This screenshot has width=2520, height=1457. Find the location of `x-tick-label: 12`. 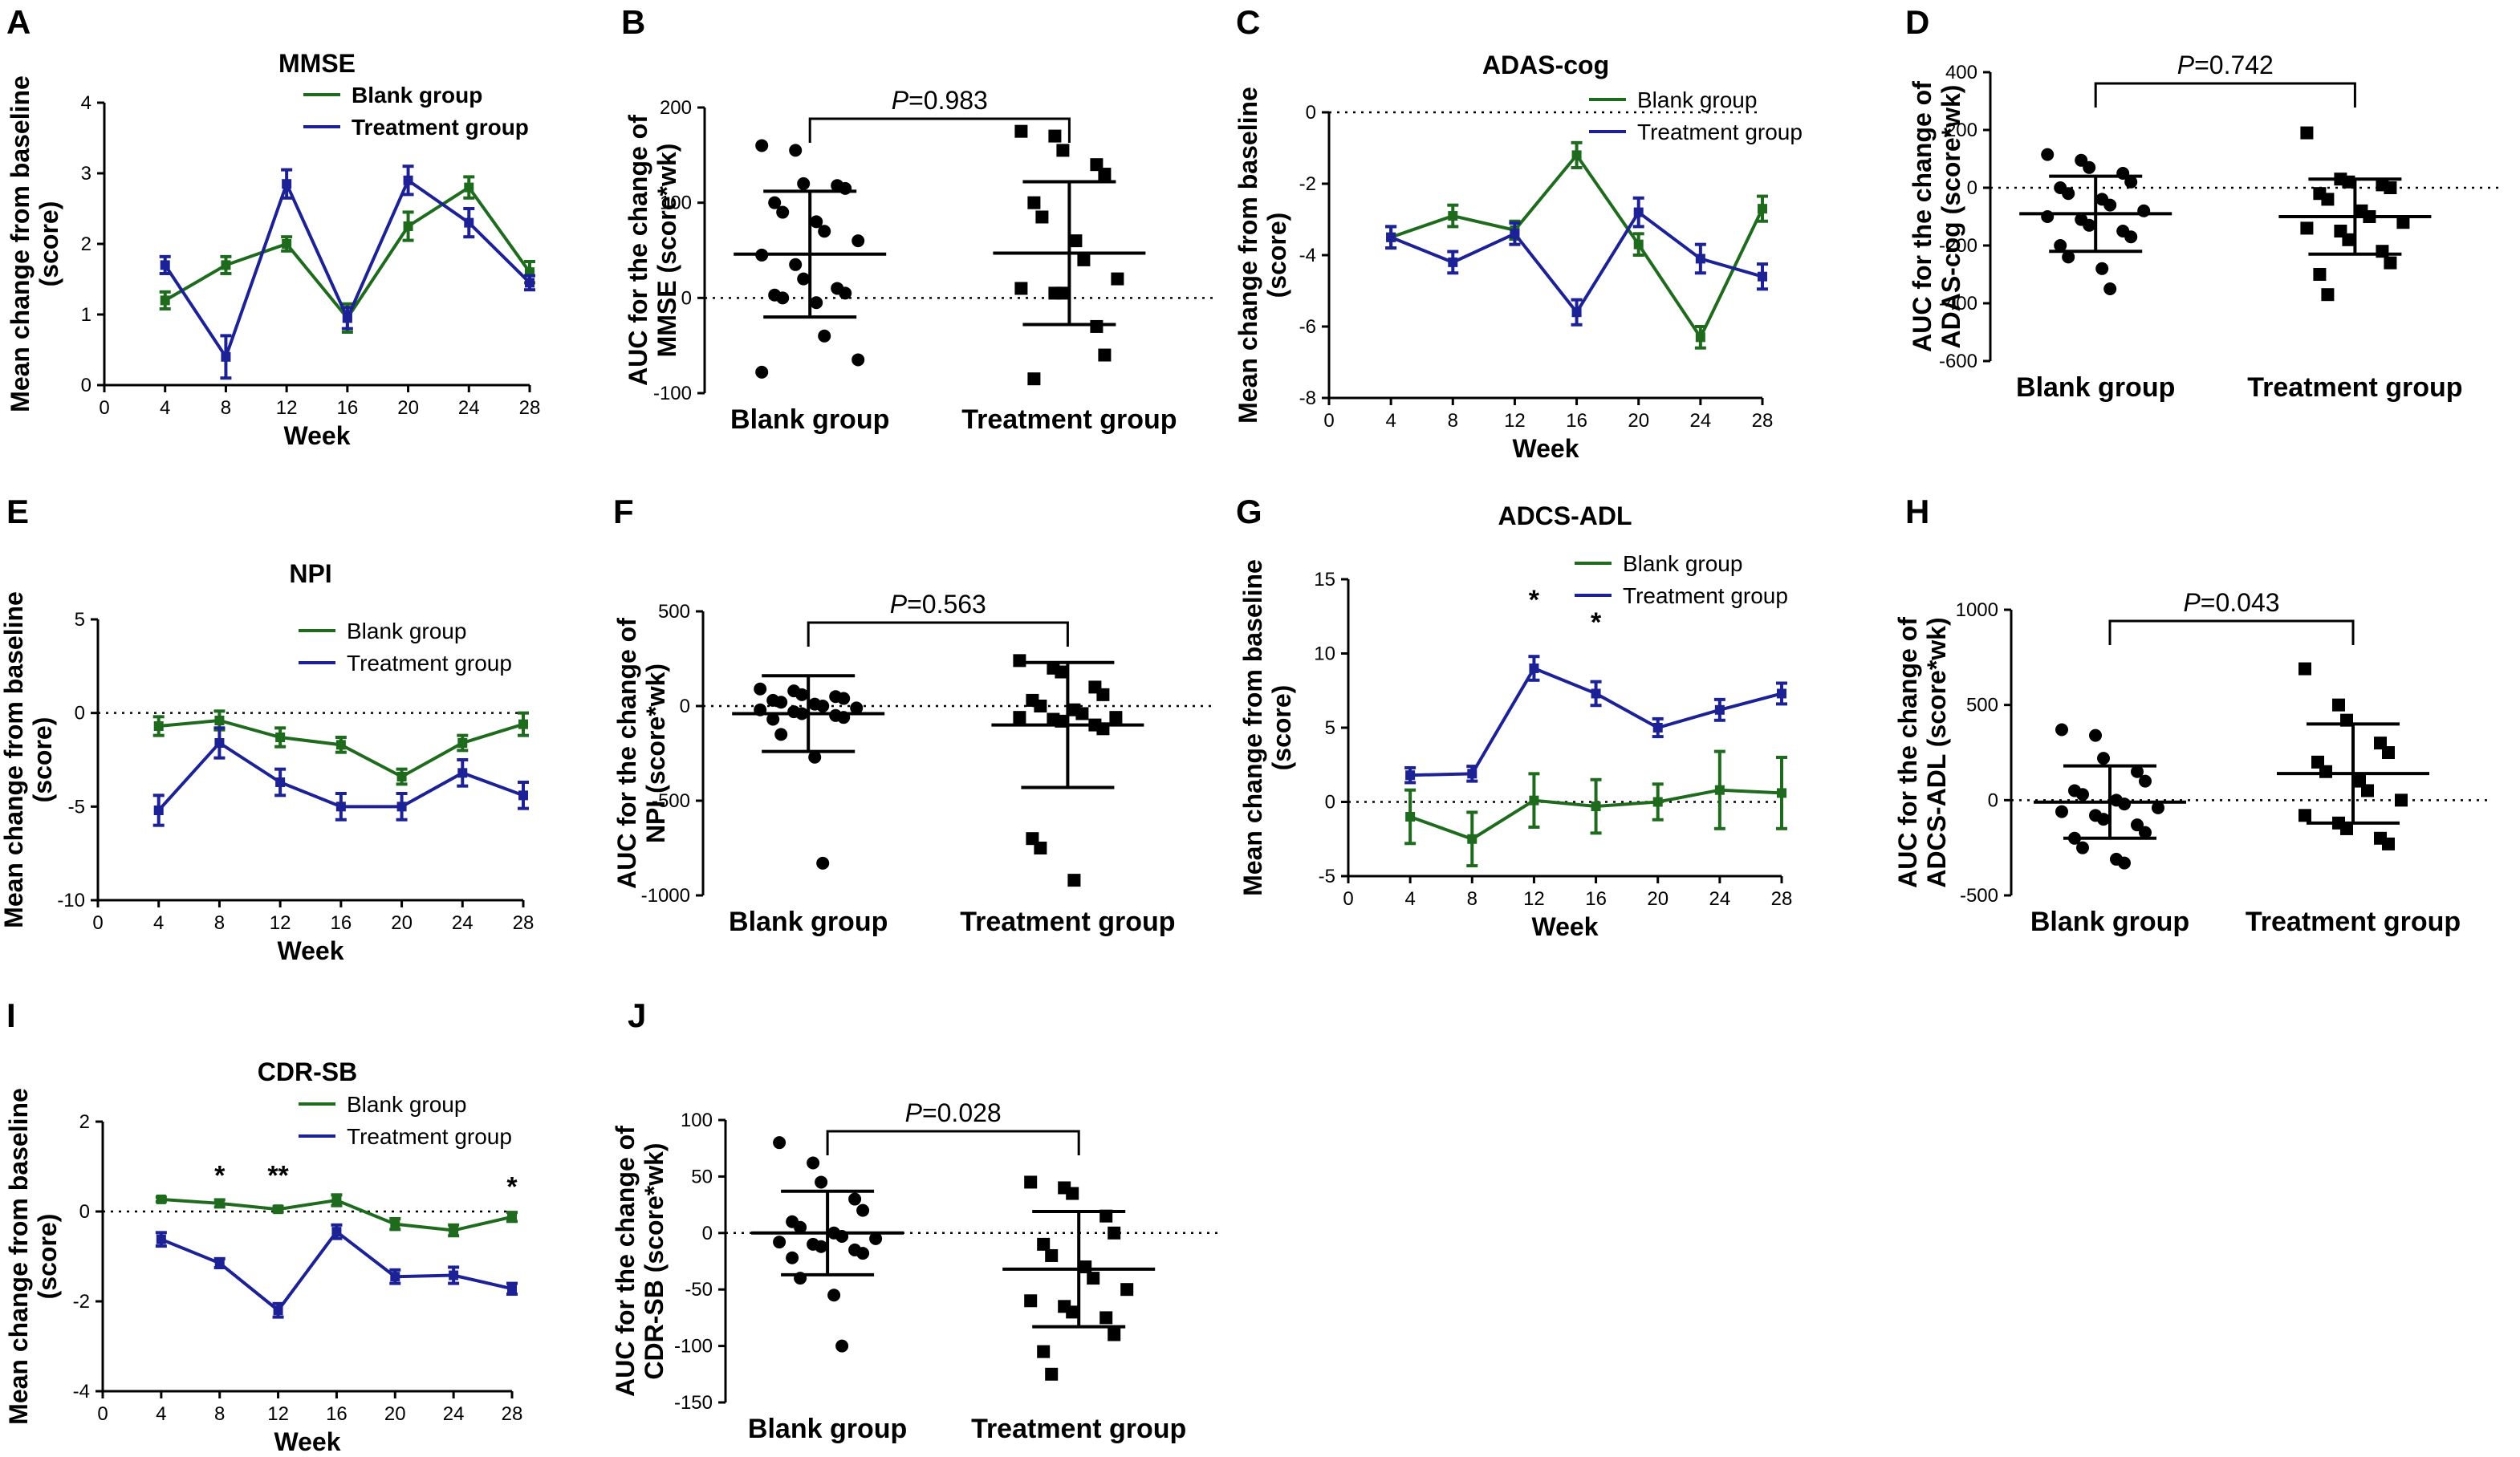

x-tick-label: 12 is located at coordinates (287, 408).